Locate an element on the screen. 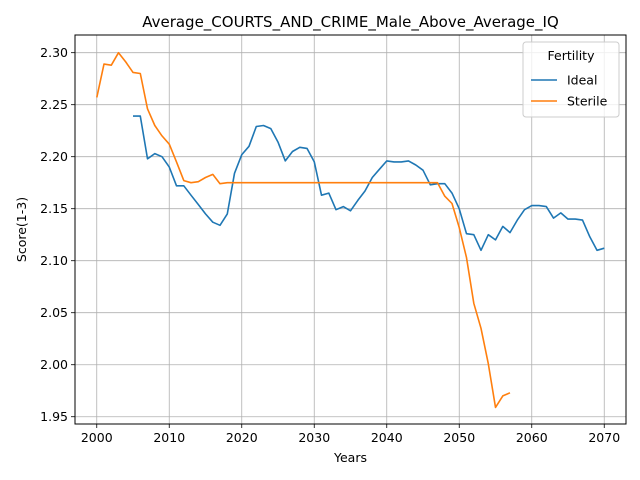  y-axis-label: Score(1-3) is located at coordinates (21, 229).